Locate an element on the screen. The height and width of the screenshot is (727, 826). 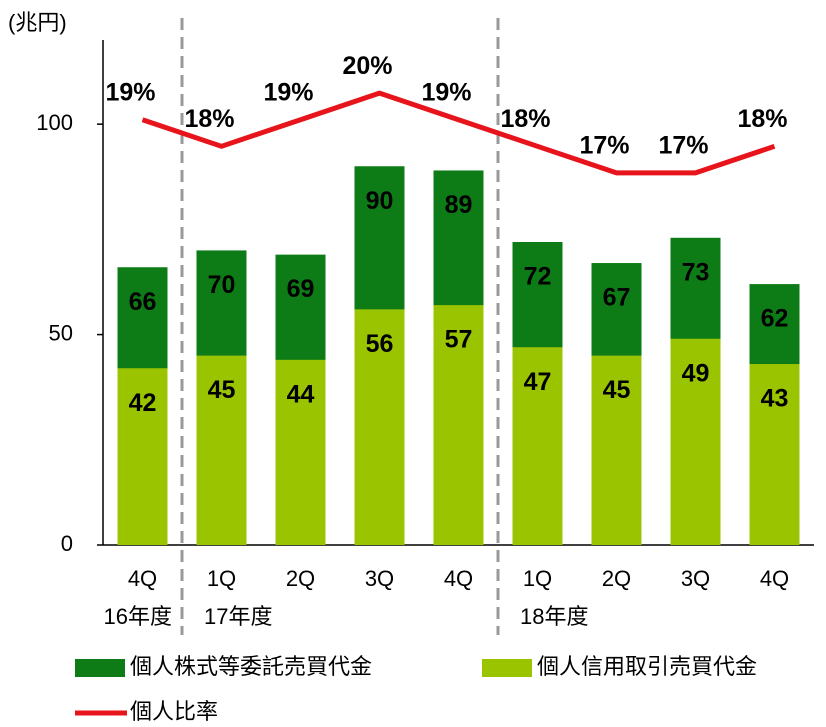
data-label: 67 is located at coordinates (617, 298).